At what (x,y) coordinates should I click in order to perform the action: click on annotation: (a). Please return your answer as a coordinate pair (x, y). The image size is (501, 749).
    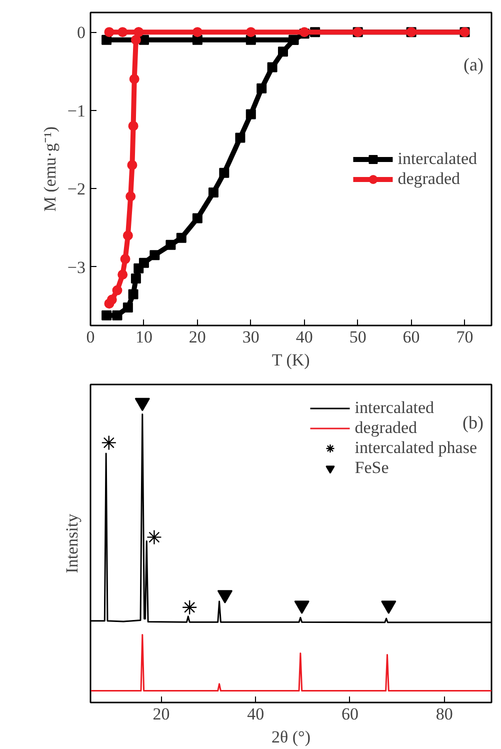
    Looking at the image, I should click on (474, 64).